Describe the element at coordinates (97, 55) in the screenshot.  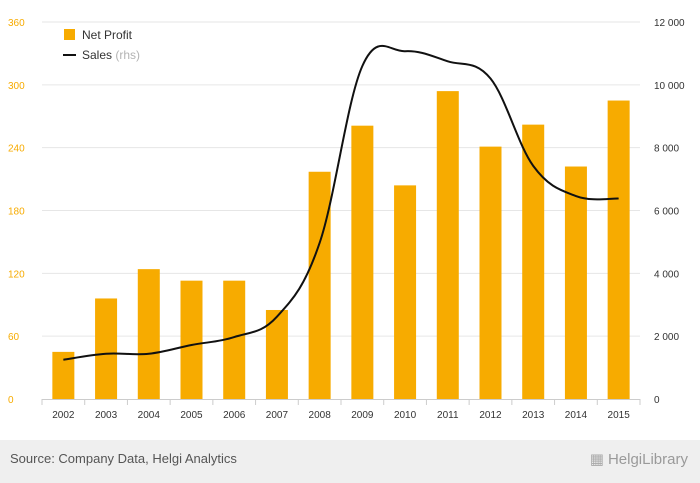
I see `legend-label-sales-name: Sales` at that location.